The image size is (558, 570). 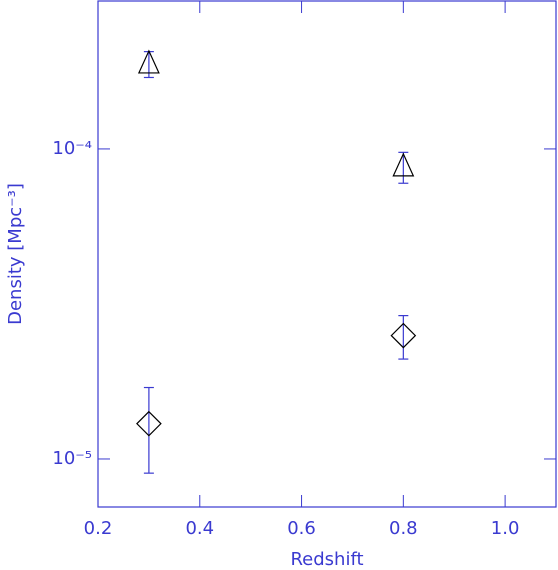 I want to click on y-axis-label: Density [Mpc⁻³], so click(x=15, y=254).